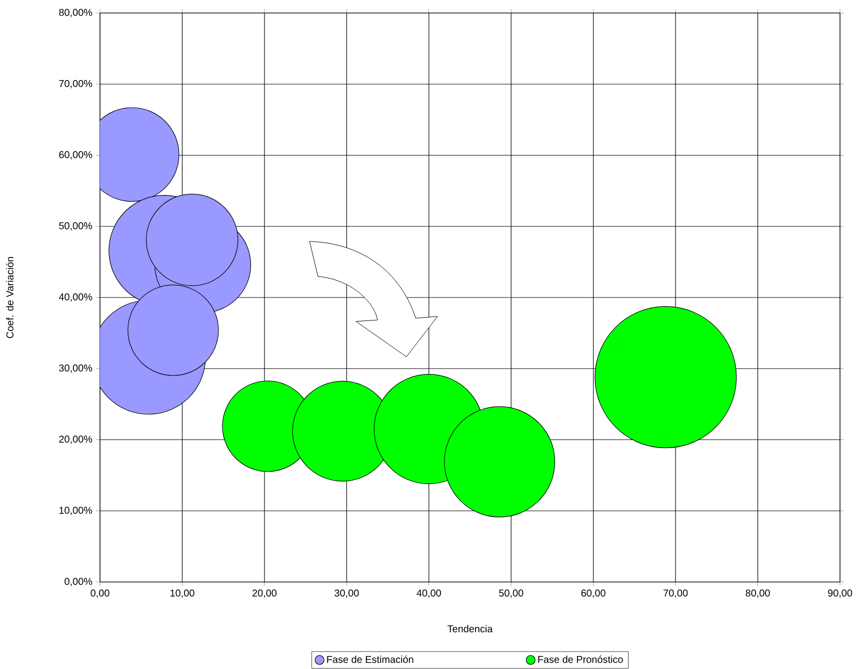  I want to click on legend-label: Fase de Pronóstico, so click(580, 659).